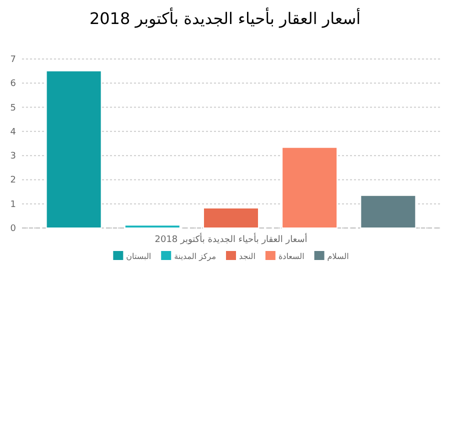 The image size is (450, 438). What do you see at coordinates (13, 157) in the screenshot?
I see `y-tick-label: 3` at bounding box center [13, 157].